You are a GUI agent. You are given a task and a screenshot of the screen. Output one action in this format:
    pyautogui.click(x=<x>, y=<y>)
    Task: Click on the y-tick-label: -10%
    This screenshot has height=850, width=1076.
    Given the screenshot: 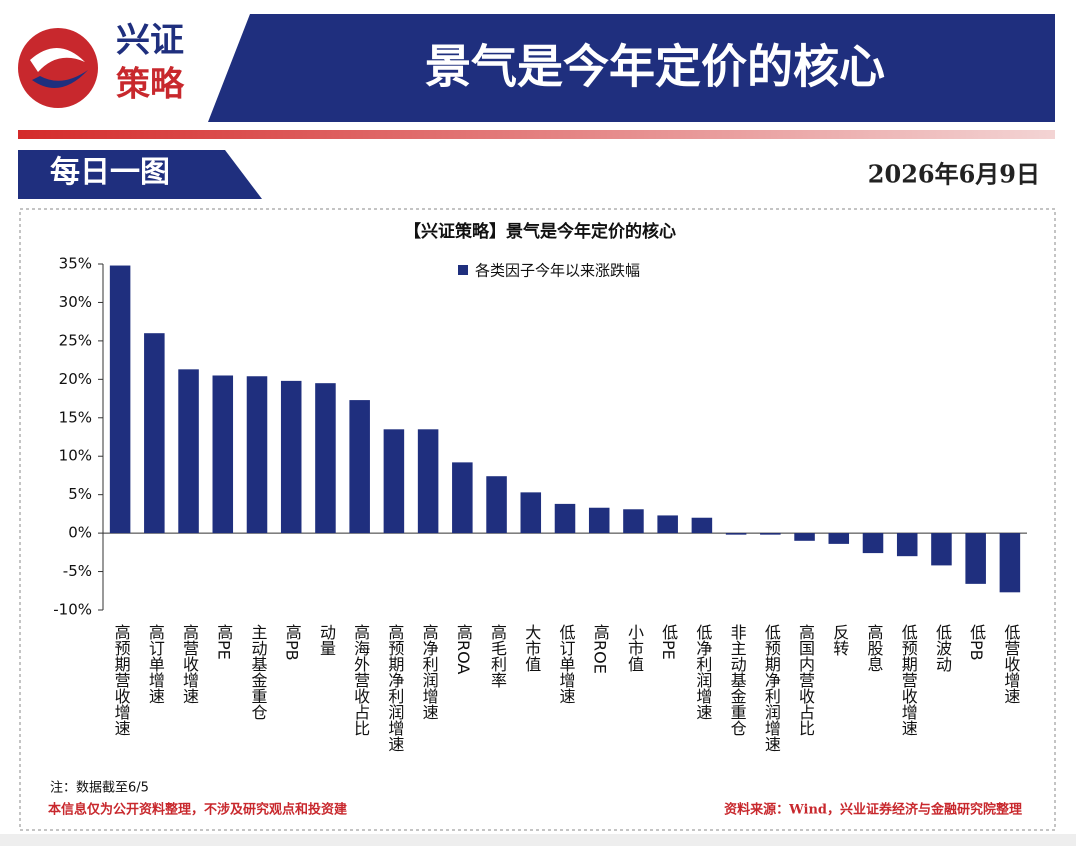 What is the action you would take?
    pyautogui.click(x=72, y=610)
    